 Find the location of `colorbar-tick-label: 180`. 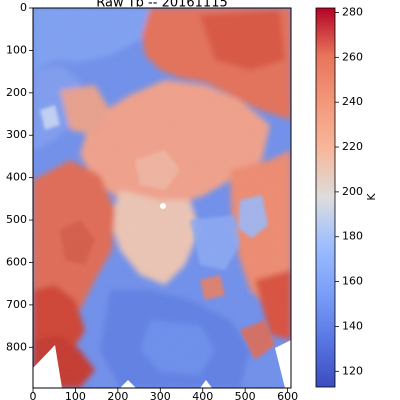

colorbar-tick-label: 180 is located at coordinates (352, 236).